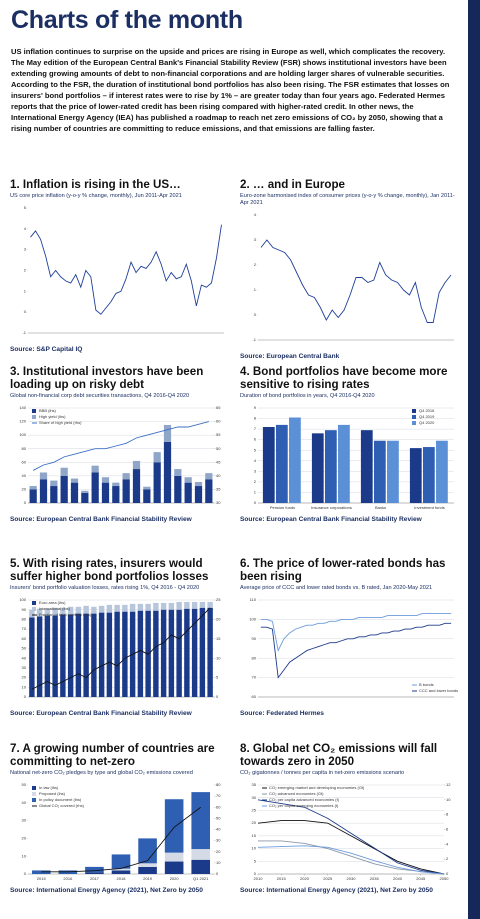 The image size is (480, 919). Describe the element at coordinates (380, 507) in the screenshot. I see `x-tick-label: Banks` at that location.